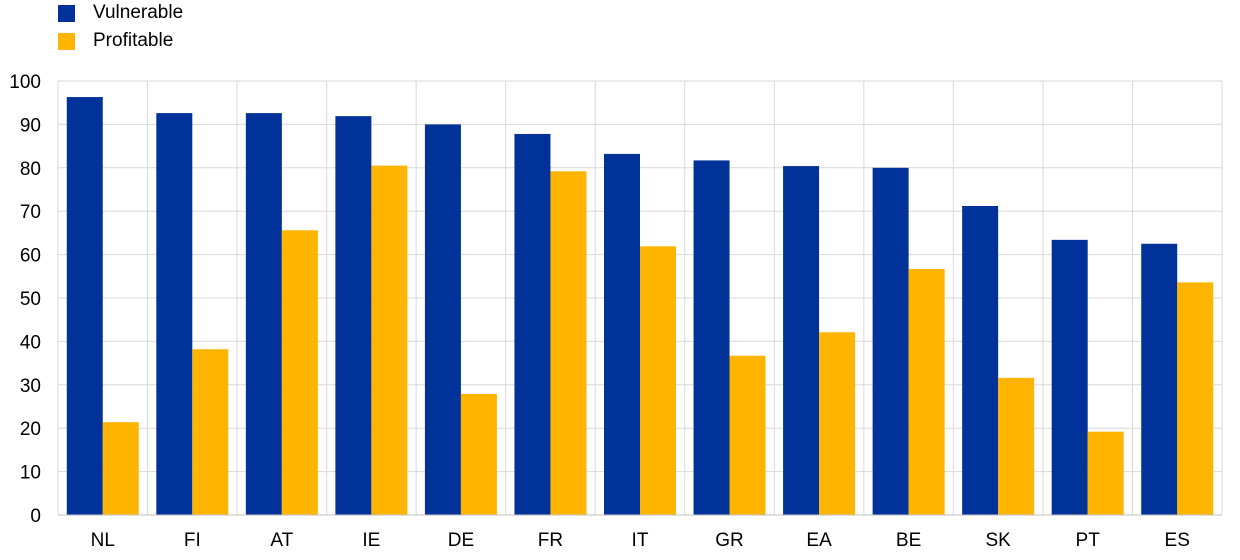  I want to click on y-tick-label: 60, so click(30, 256).